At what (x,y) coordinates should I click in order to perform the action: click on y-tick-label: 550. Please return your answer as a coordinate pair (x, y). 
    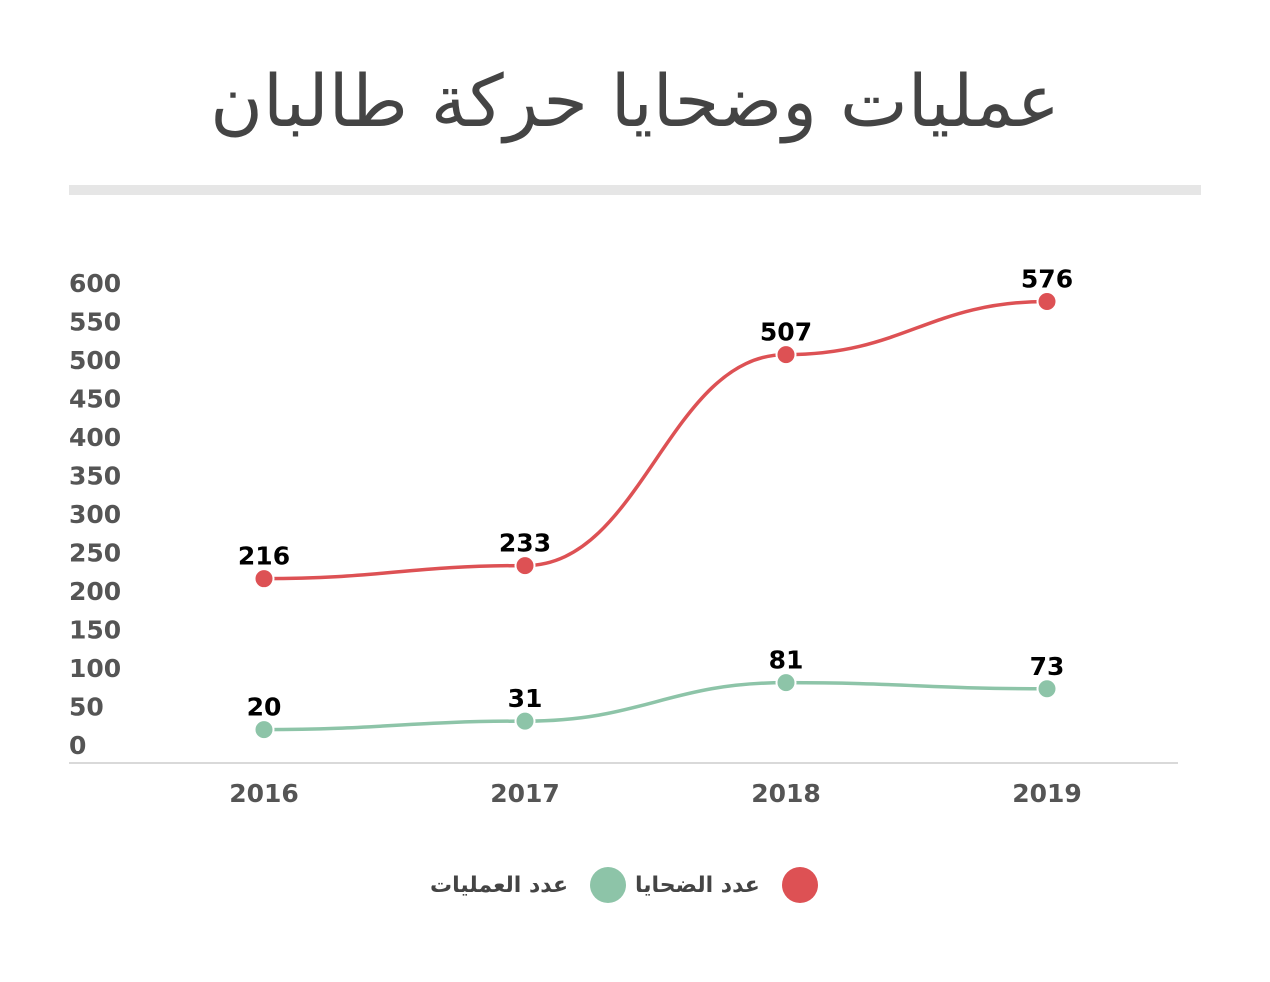
    Looking at the image, I should click on (95, 322).